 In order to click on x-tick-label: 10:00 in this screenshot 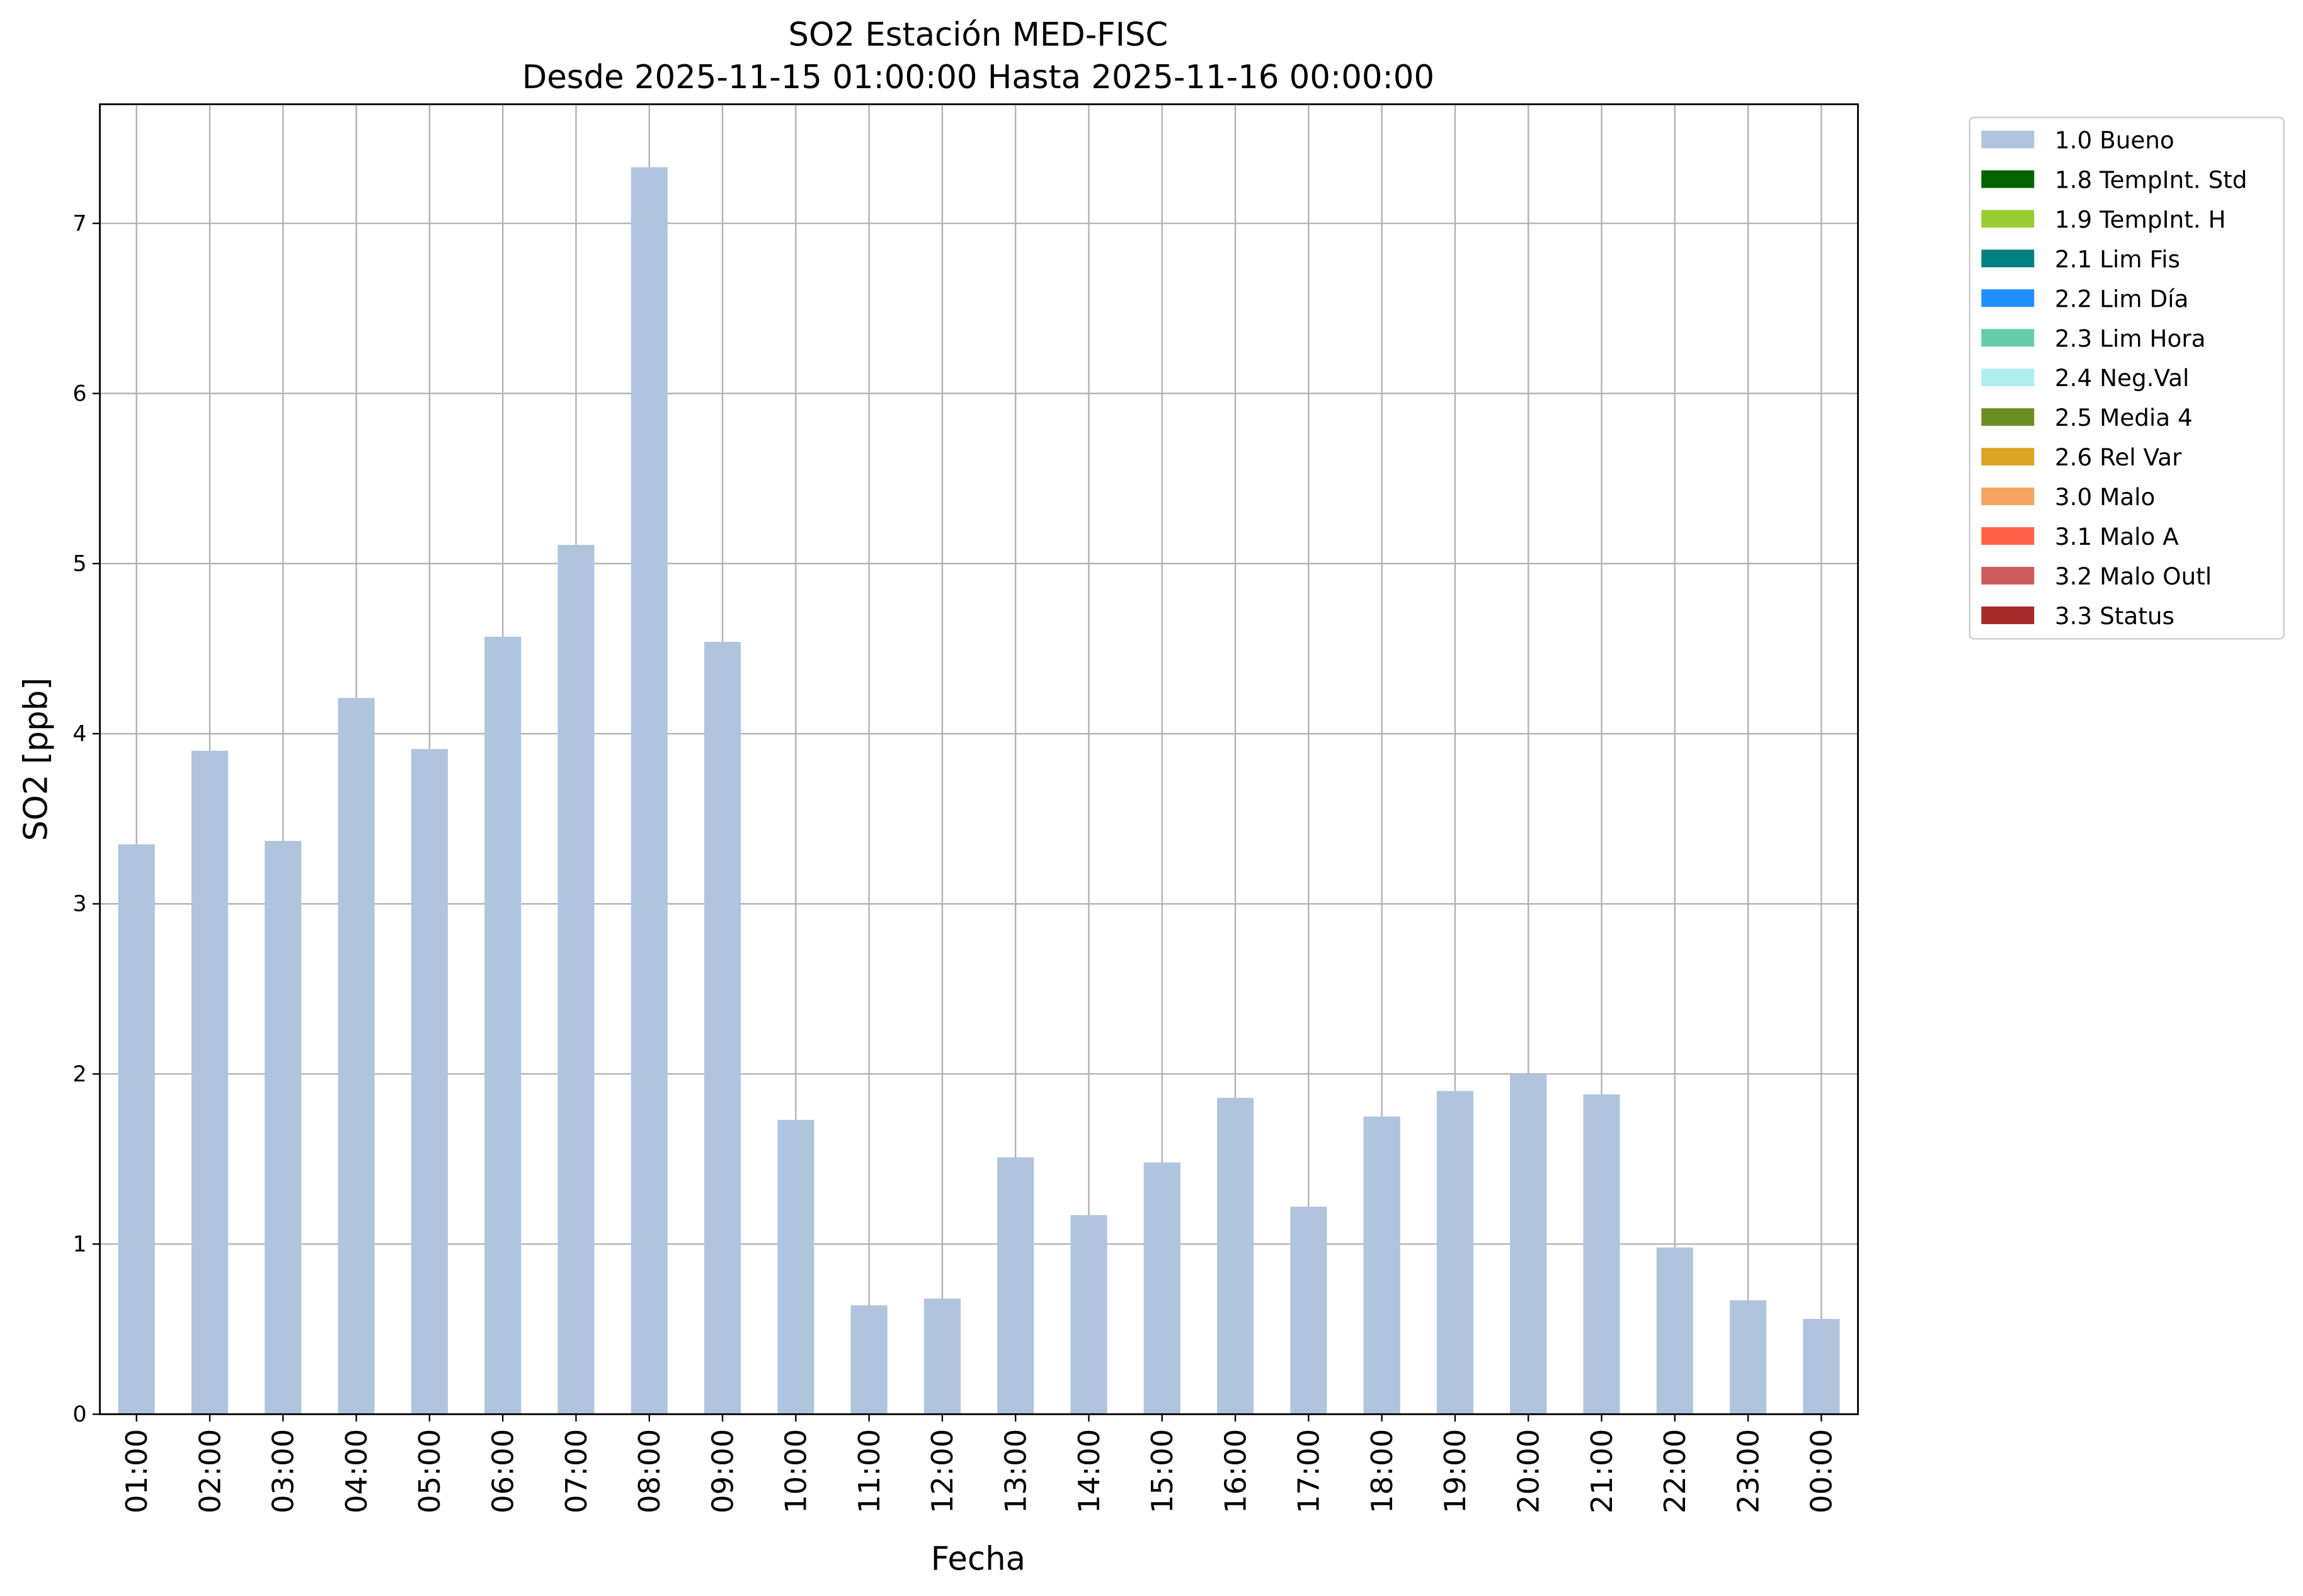, I will do `click(796, 1471)`.